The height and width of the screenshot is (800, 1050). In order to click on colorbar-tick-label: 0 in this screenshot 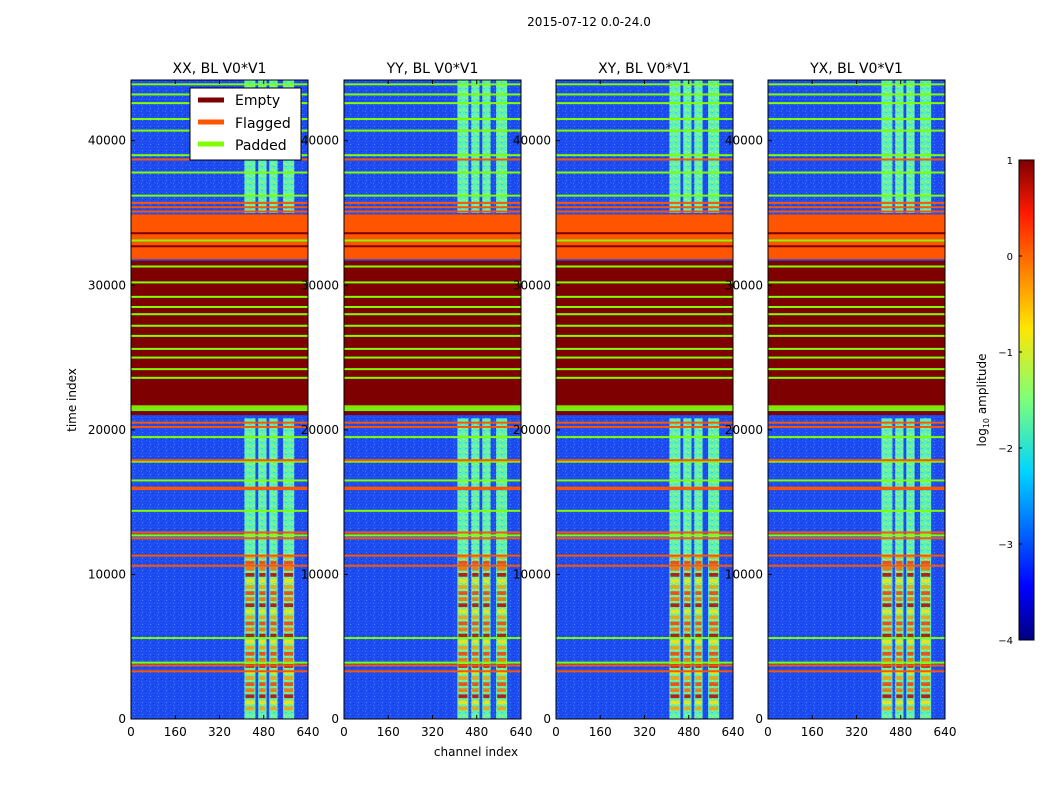, I will do `click(1010, 257)`.